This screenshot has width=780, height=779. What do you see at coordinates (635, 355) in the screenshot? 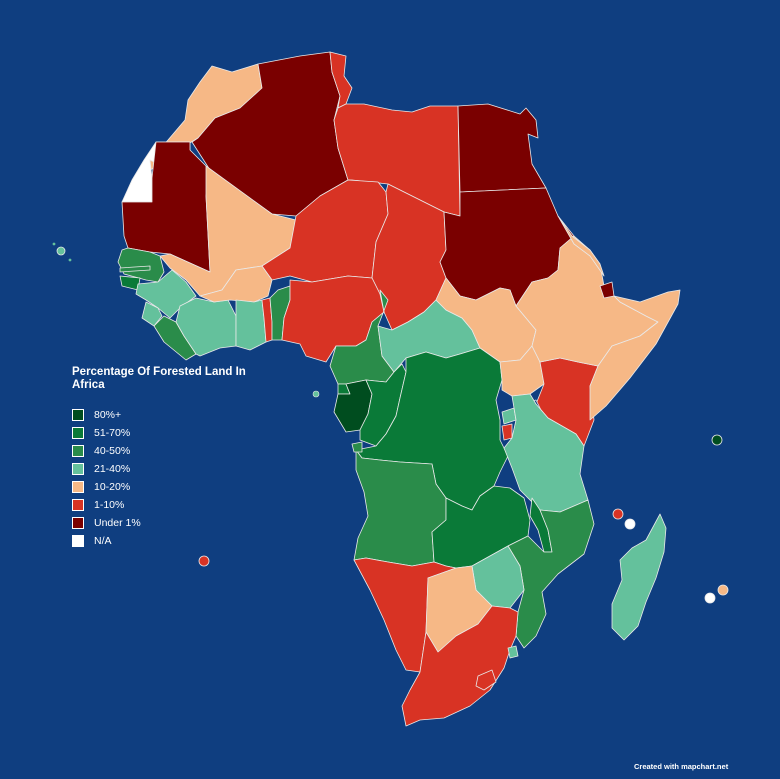
I see `region-somalia` at bounding box center [635, 355].